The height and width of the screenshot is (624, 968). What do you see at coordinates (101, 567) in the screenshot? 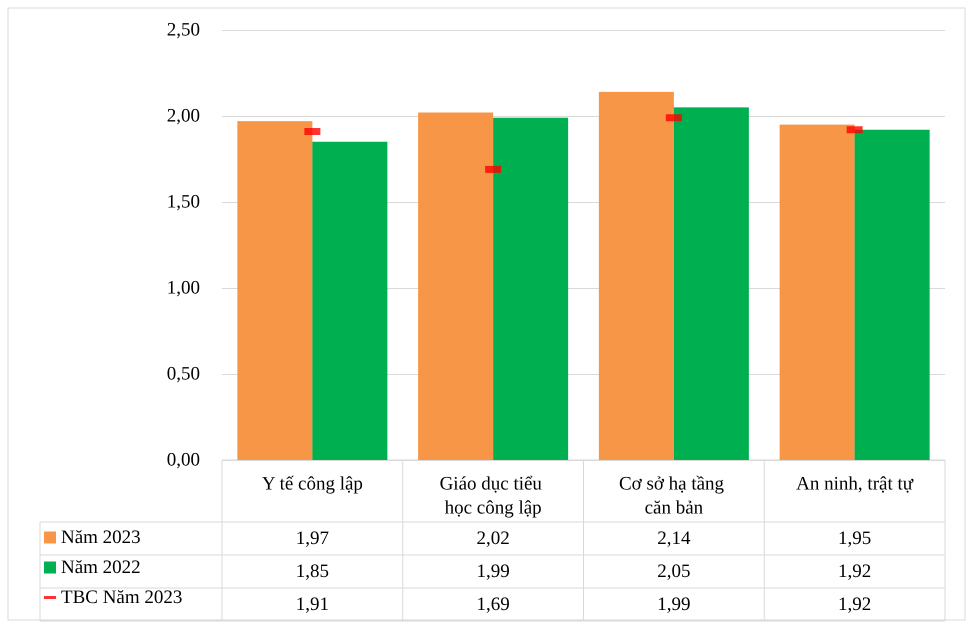
I see `legend-label: Năm 2022` at bounding box center [101, 567].